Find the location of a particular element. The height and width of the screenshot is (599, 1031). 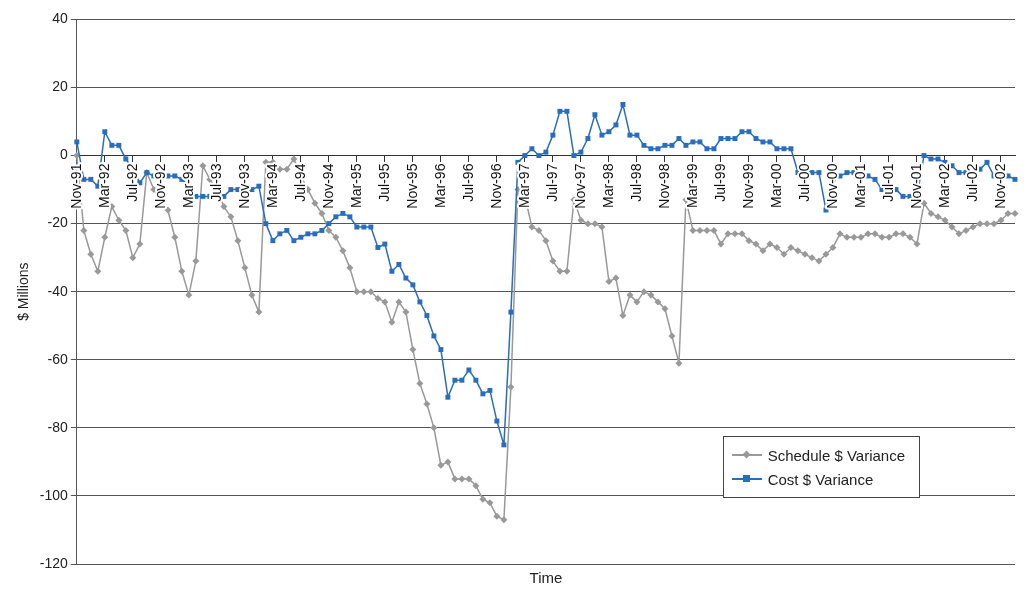

x-tick-label: Nov-96 is located at coordinates (495, 186).